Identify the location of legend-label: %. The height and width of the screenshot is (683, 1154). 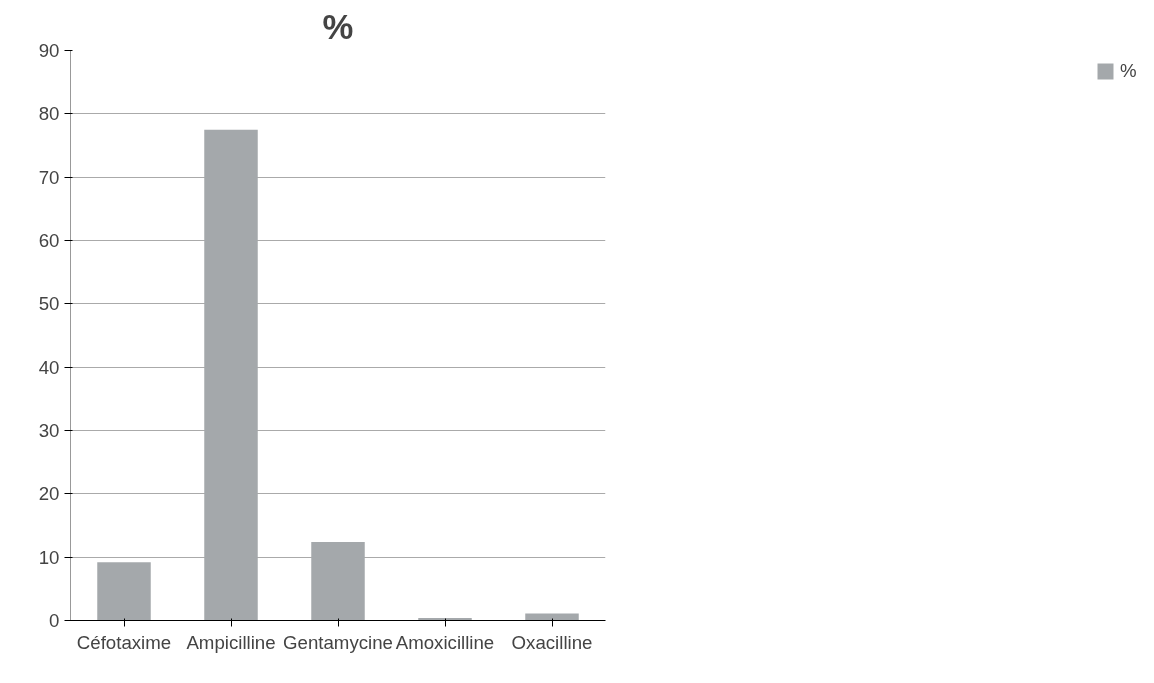
(1129, 71).